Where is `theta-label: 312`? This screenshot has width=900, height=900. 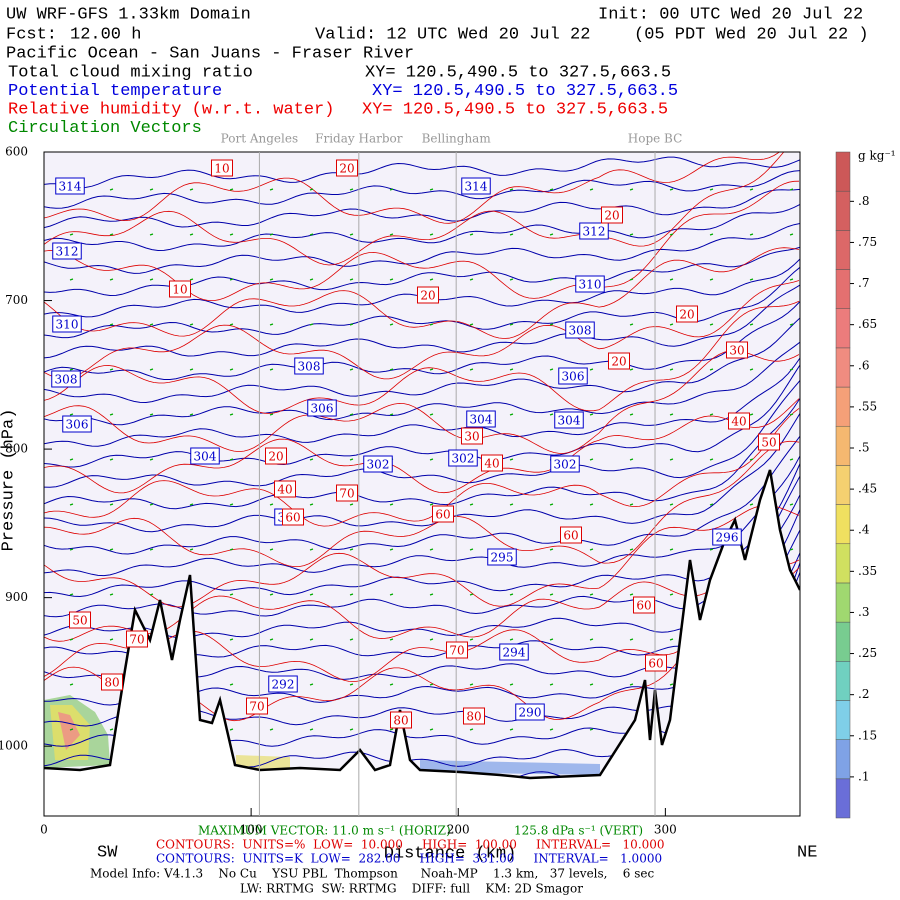
theta-label: 312 is located at coordinates (594, 232).